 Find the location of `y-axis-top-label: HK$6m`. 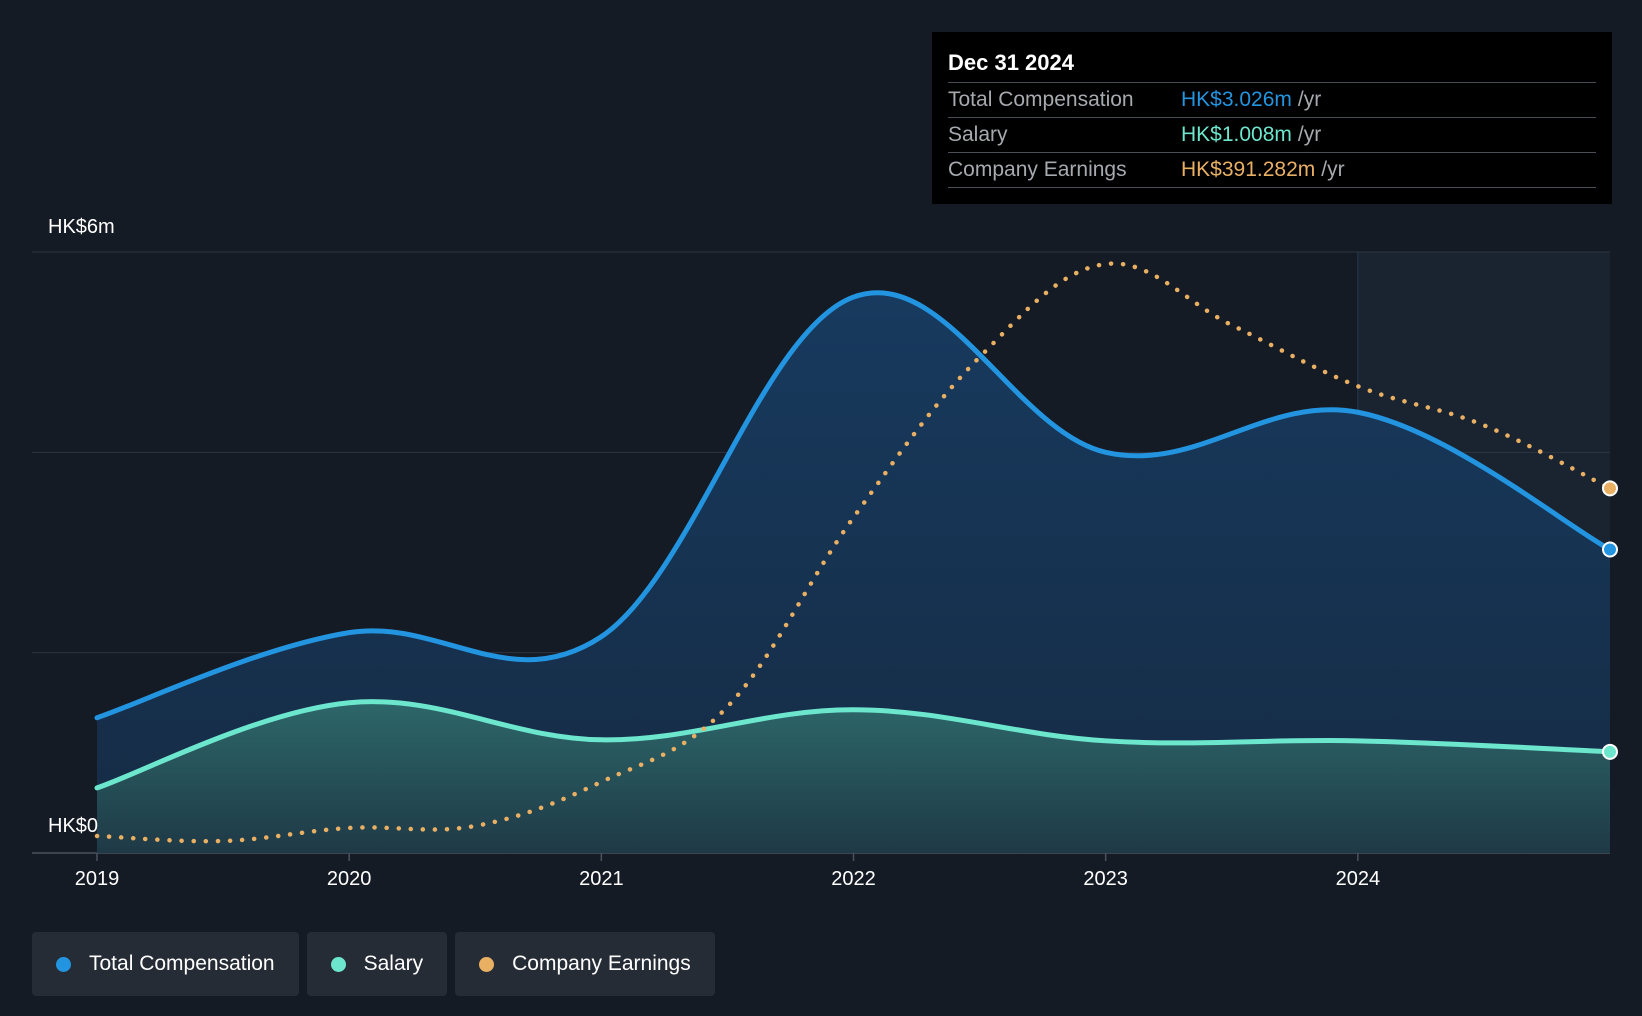

y-axis-top-label: HK$6m is located at coordinates (81, 227).